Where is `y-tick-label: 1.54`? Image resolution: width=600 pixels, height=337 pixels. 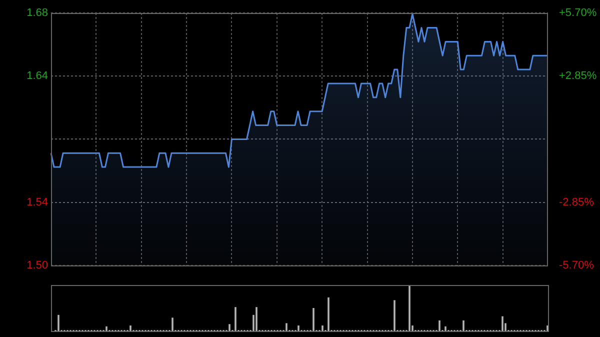 y-tick-label: 1.54 is located at coordinates (37, 202).